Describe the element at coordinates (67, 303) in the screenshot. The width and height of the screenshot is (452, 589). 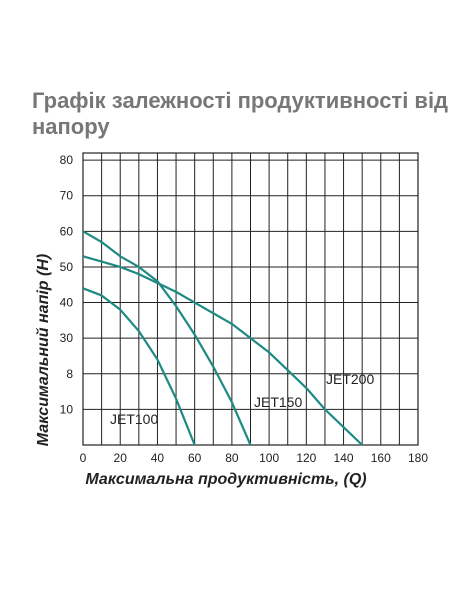
I see `y-tick-label: 40` at that location.